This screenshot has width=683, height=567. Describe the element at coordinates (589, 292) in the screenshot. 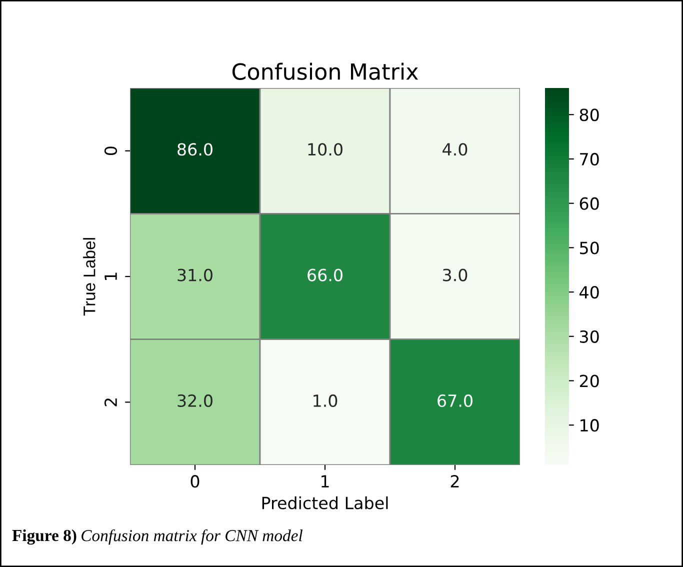

I see `color-bar-label: 40` at that location.